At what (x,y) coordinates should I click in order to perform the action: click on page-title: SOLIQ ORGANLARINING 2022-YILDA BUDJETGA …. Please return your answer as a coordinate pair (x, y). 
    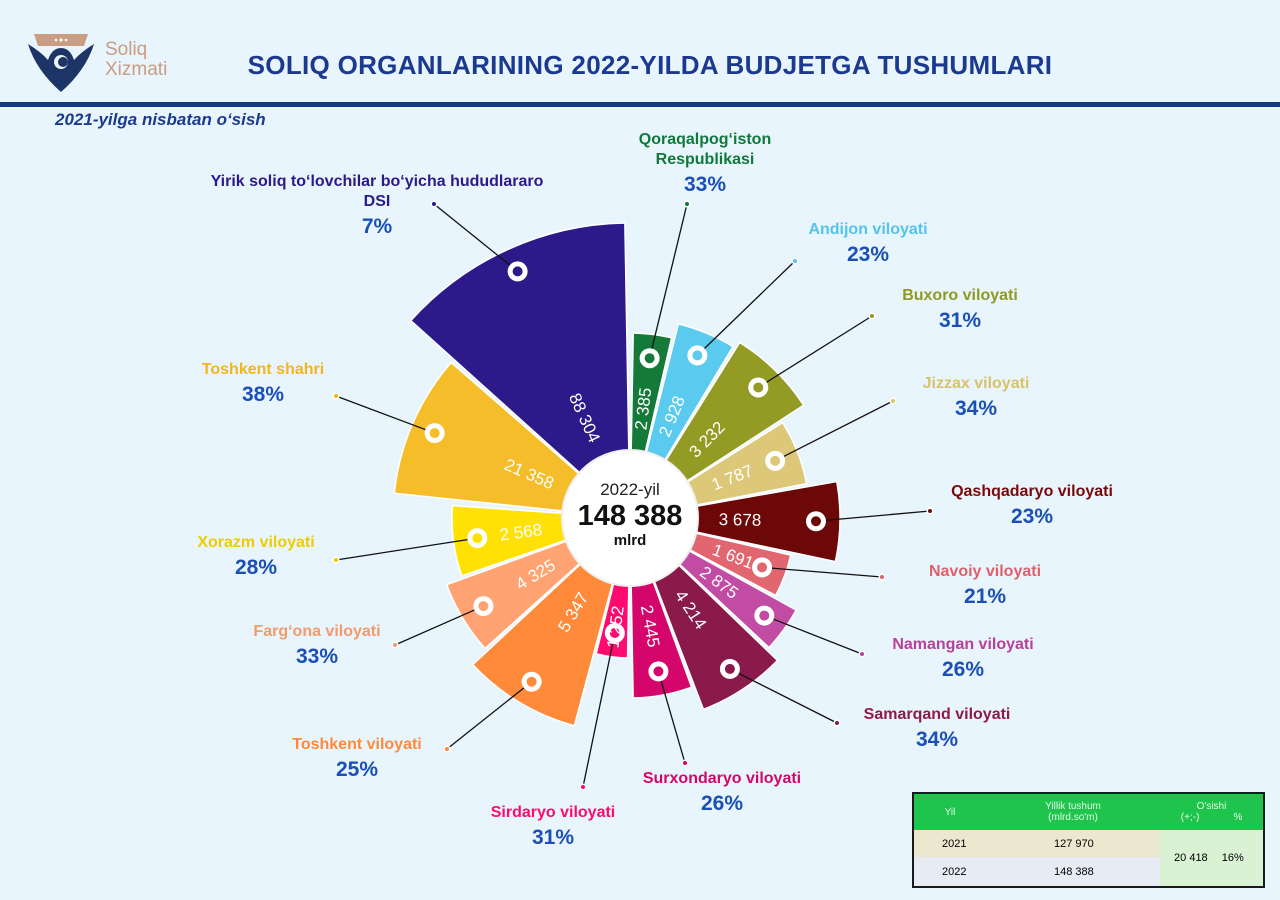
    Looking at the image, I should click on (650, 65).